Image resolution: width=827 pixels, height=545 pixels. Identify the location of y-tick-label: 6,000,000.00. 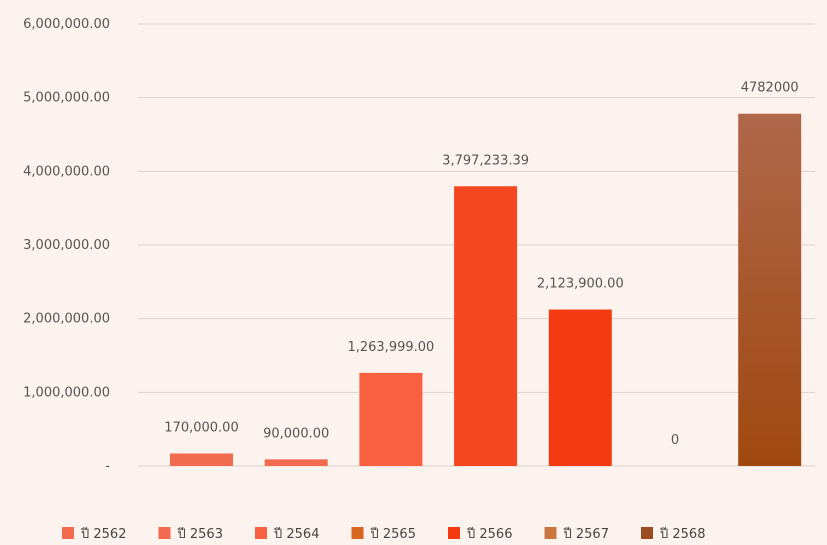
(66, 24).